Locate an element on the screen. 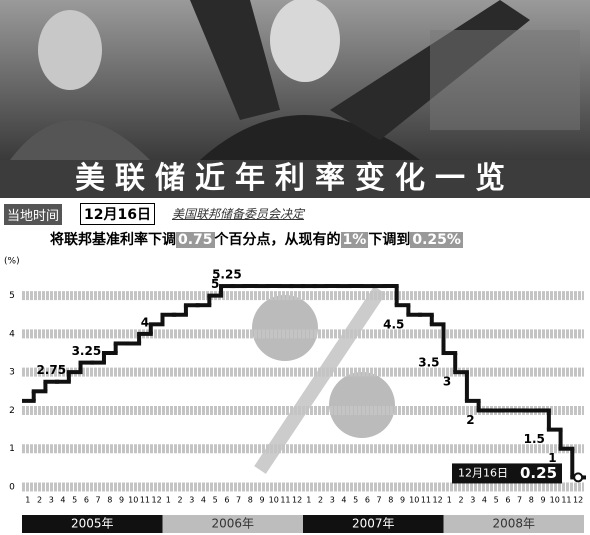 This screenshot has height=535, width=590. highlight: 0.25% is located at coordinates (436, 240).